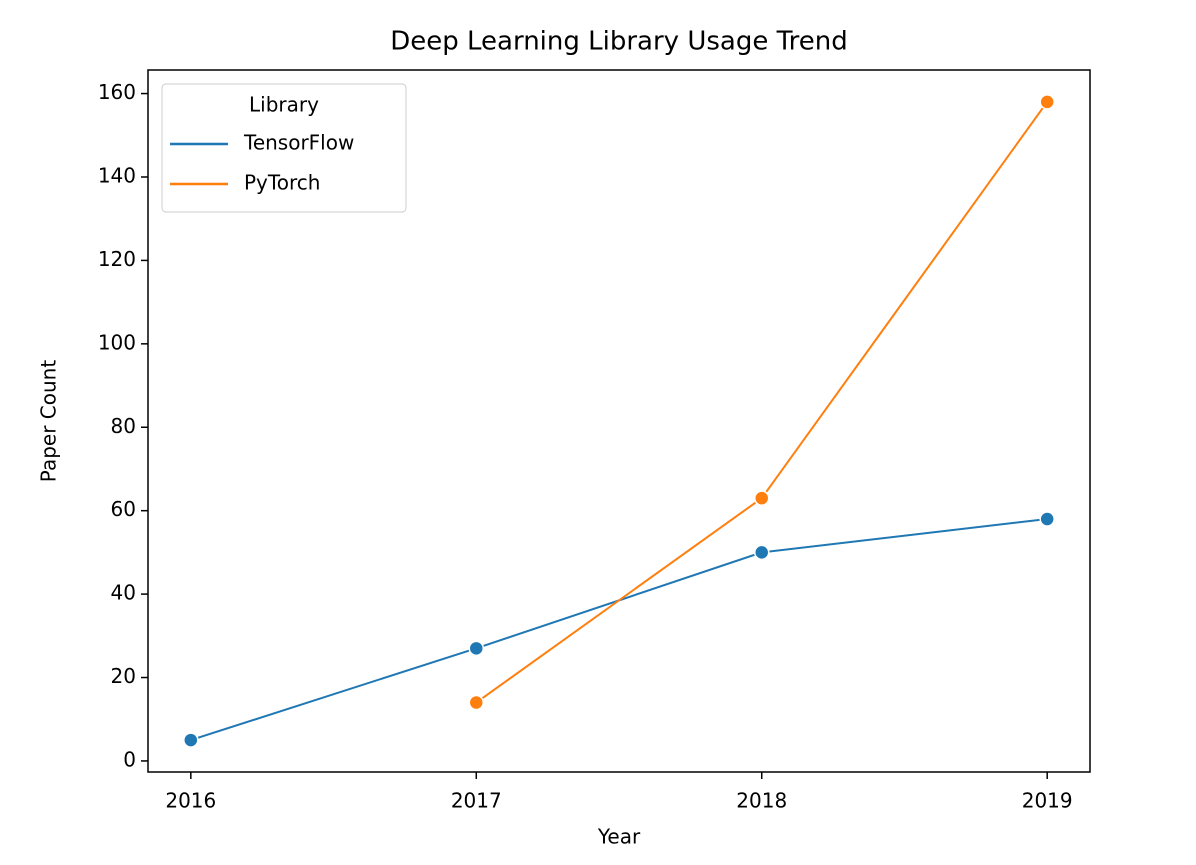  I want to click on x-tick-label: 2016, so click(190, 801).